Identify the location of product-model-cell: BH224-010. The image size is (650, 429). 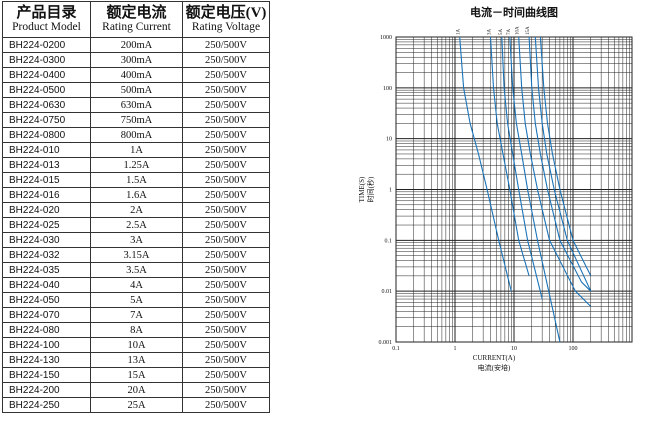
(46, 150).